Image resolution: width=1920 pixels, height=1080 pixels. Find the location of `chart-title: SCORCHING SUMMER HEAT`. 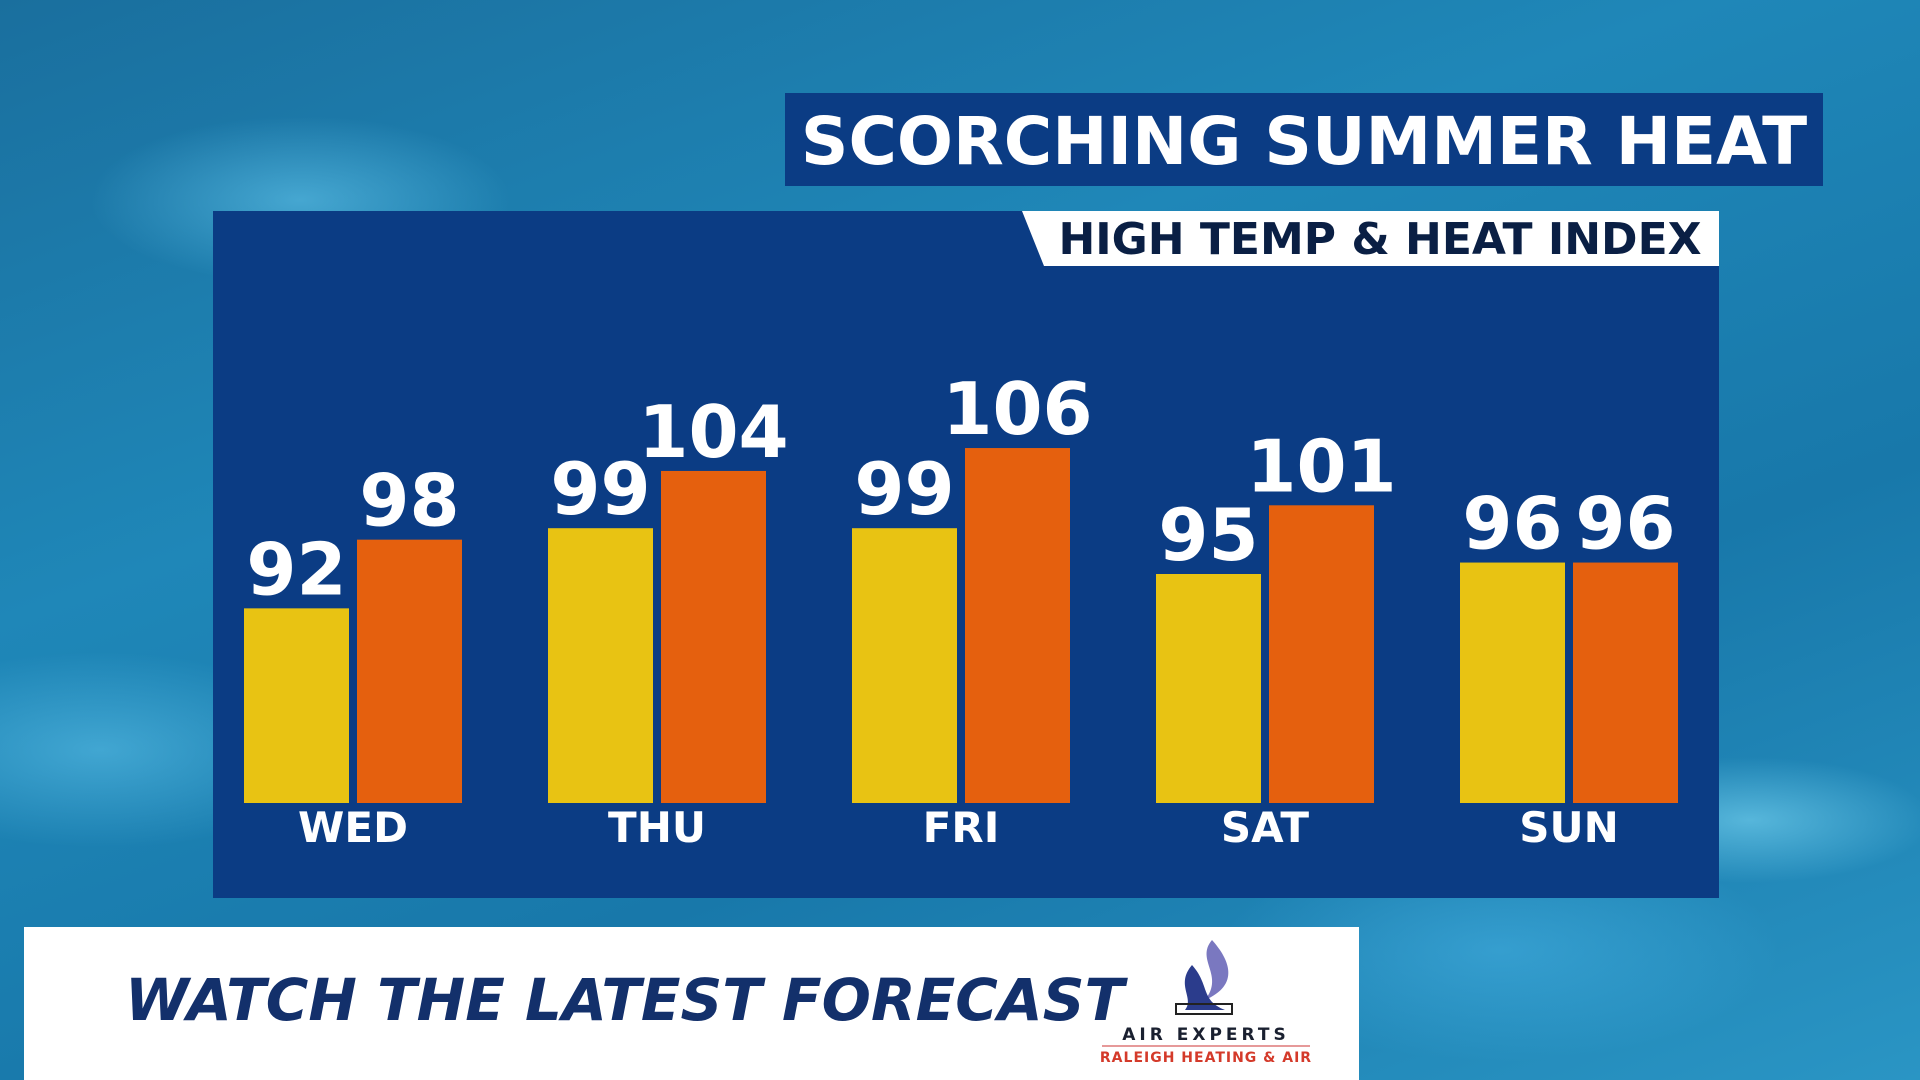

chart-title: SCORCHING SUMMER HEAT is located at coordinates (1304, 141).